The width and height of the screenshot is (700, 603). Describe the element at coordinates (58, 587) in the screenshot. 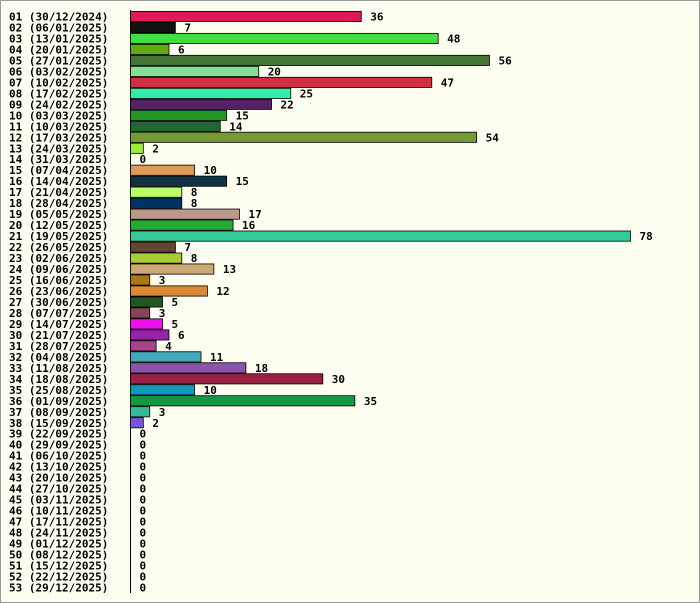

I see `category-label: 53 (29/12/2025)` at that location.